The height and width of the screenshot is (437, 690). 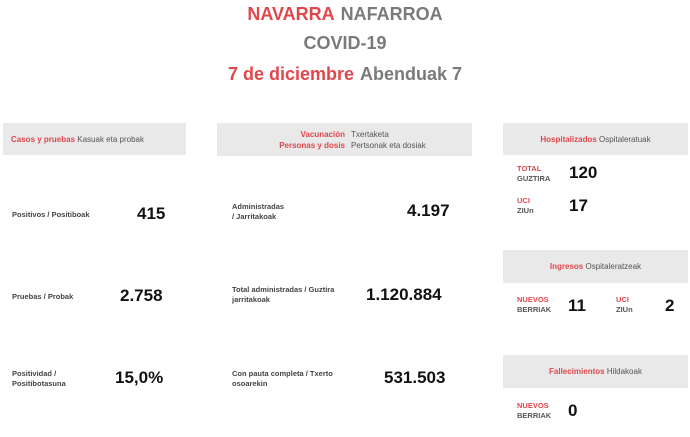 What do you see at coordinates (577, 371) in the screenshot?
I see `deaths-header-es: Fallecimientos` at bounding box center [577, 371].